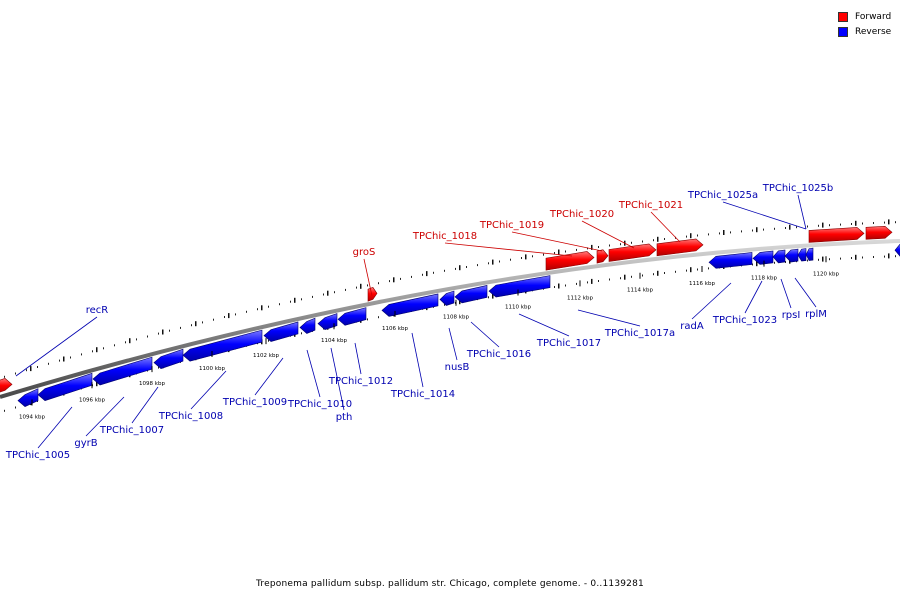 This screenshot has width=900, height=600. Describe the element at coordinates (37, 455) in the screenshot. I see `gene-label: TPChic_1005` at that location.